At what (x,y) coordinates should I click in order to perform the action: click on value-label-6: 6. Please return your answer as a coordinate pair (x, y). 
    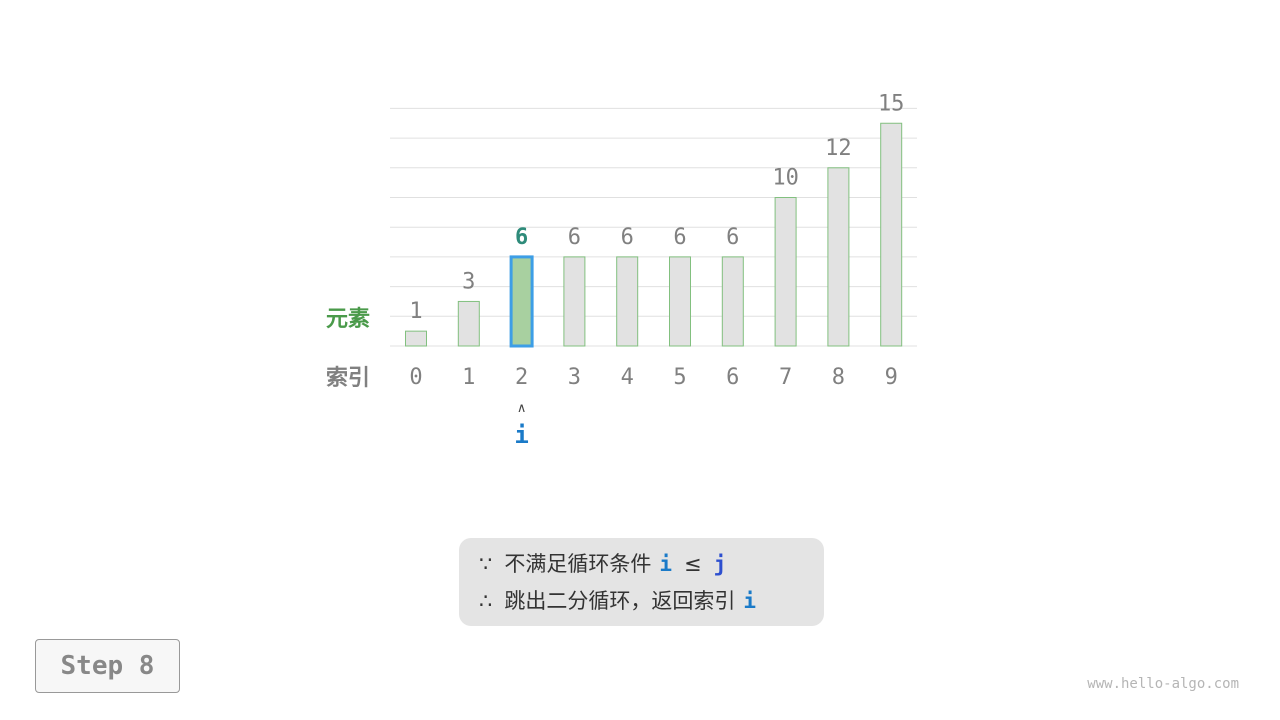
    Looking at the image, I should click on (732, 237).